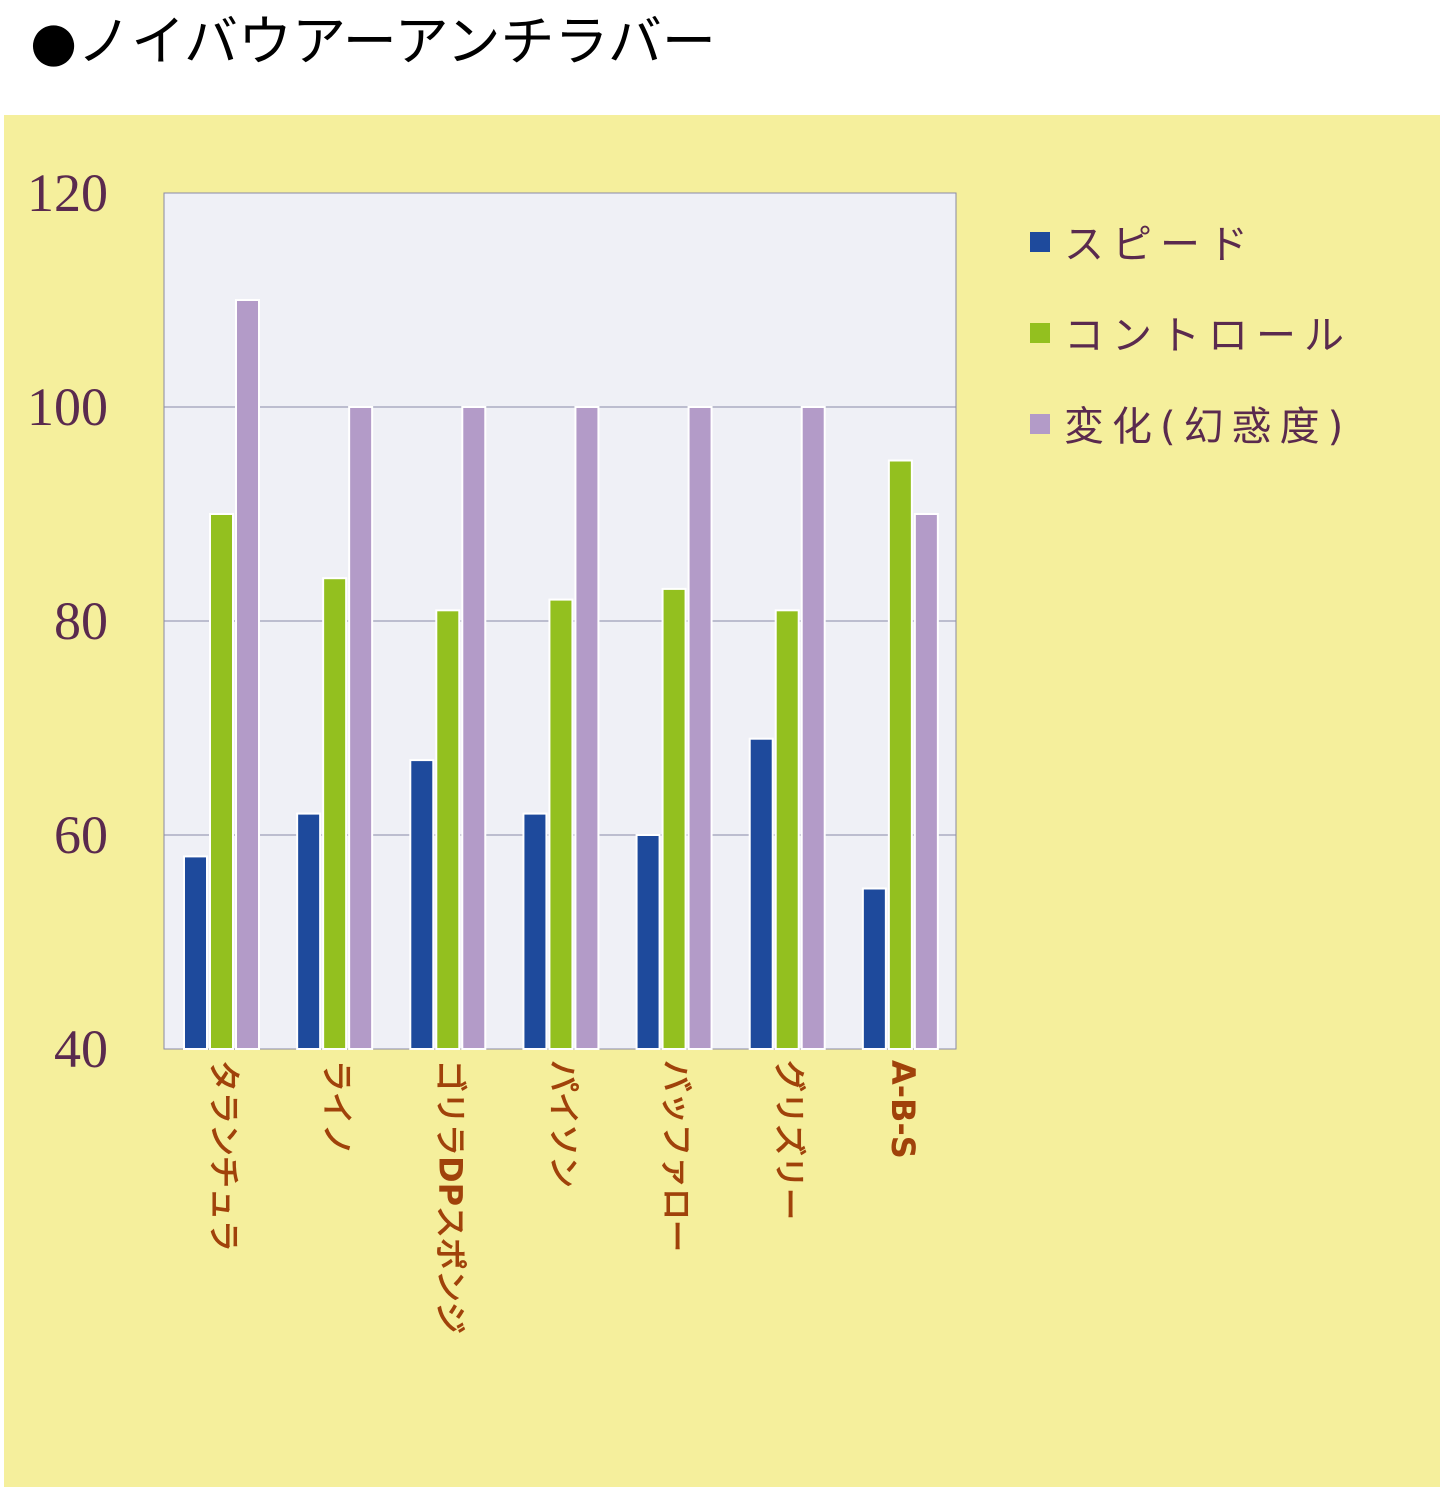 This screenshot has height=1491, width=1445. I want to click on y-tick-label: 40, so click(81, 1049).